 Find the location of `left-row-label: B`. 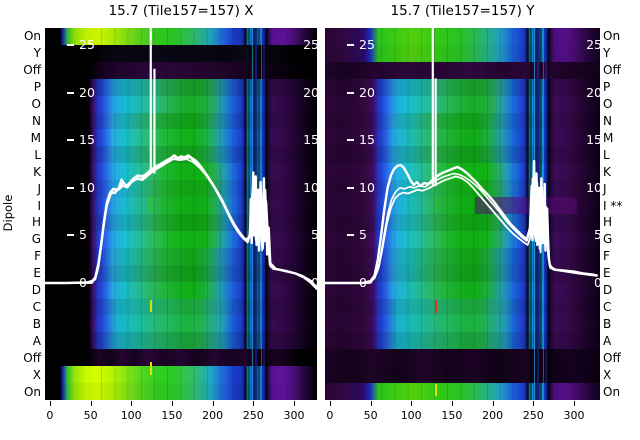

left-row-label: B is located at coordinates (36, 323).